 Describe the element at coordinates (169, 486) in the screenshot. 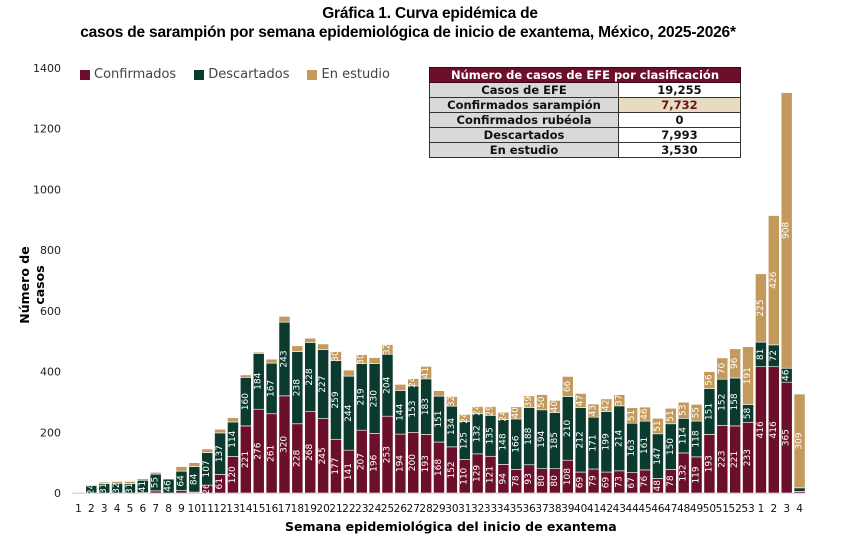

I see `data-label-descartados: 46` at that location.